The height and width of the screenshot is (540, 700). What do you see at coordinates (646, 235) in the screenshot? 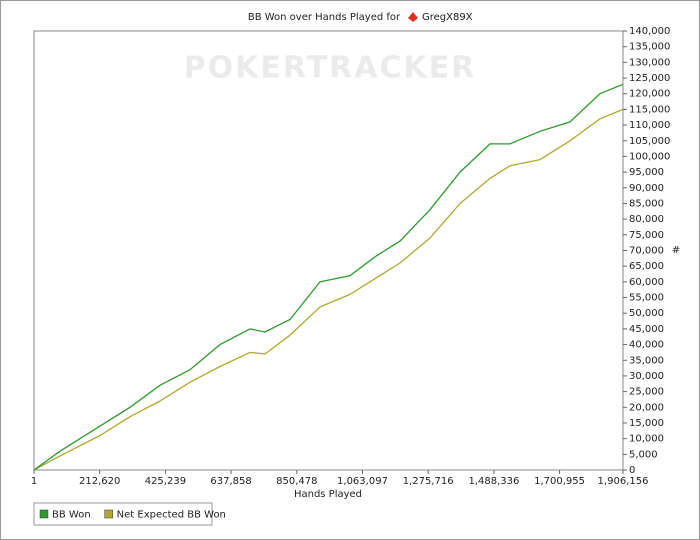
I see `y-tick-label: 75,000` at bounding box center [646, 235].